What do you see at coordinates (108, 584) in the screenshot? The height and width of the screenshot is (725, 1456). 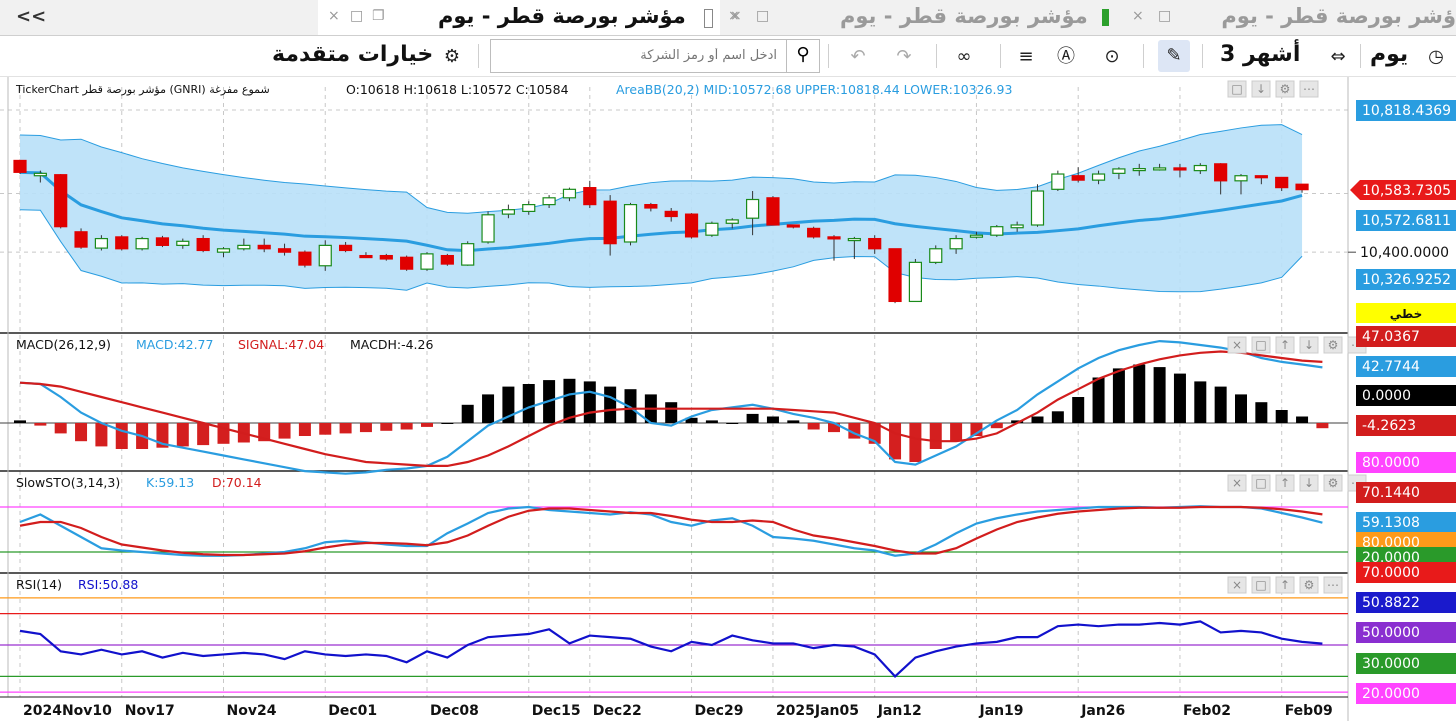 I see `rsi-value: RSI:50.88` at bounding box center [108, 584].